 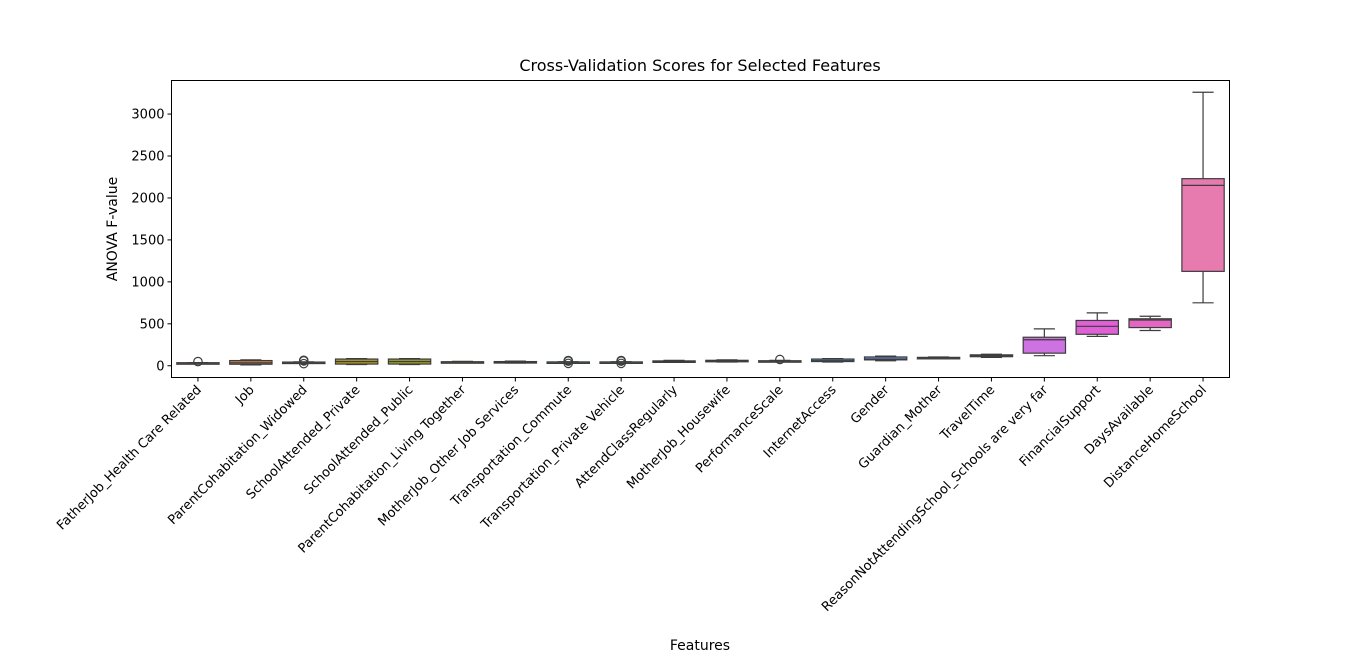 What do you see at coordinates (160, 366) in the screenshot?
I see `y-tick-label: 0` at bounding box center [160, 366].